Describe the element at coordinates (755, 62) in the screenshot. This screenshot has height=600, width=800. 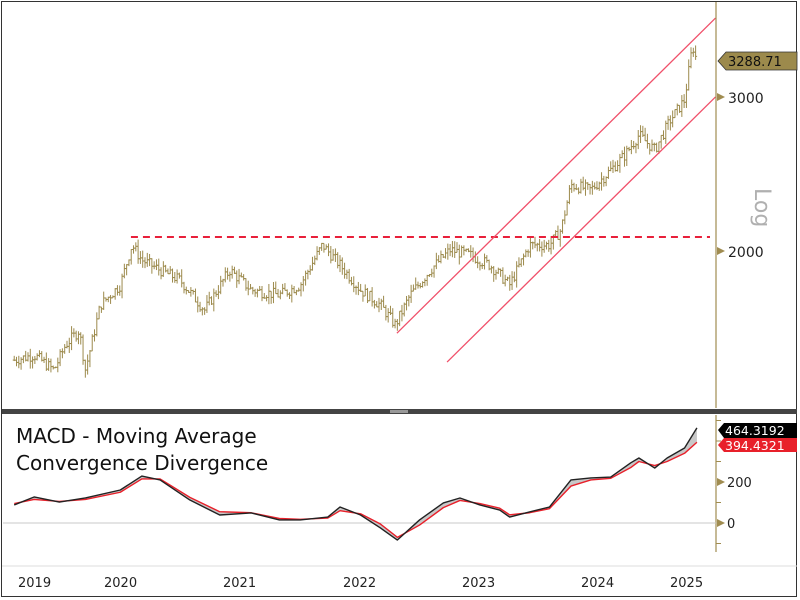
I see `last-price-label: 3288.71` at that location.